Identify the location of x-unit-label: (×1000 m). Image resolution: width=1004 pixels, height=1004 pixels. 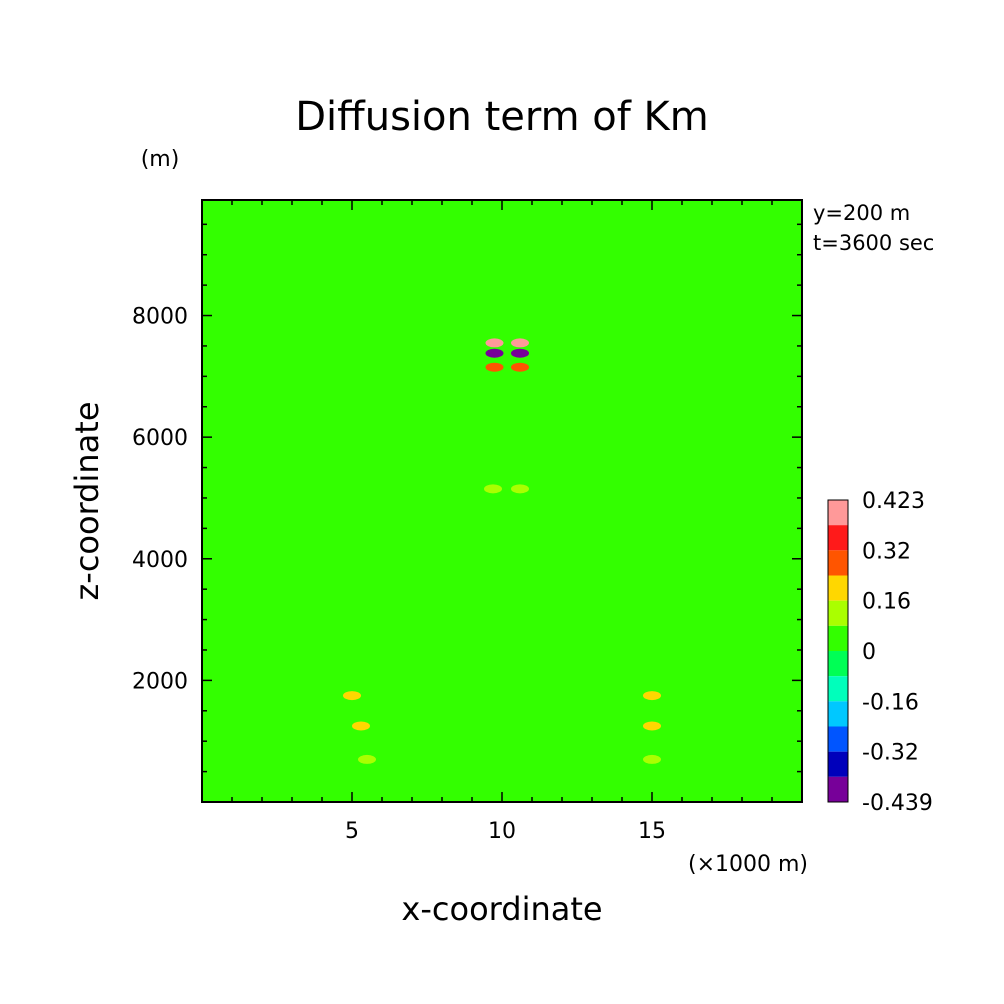
(748, 864).